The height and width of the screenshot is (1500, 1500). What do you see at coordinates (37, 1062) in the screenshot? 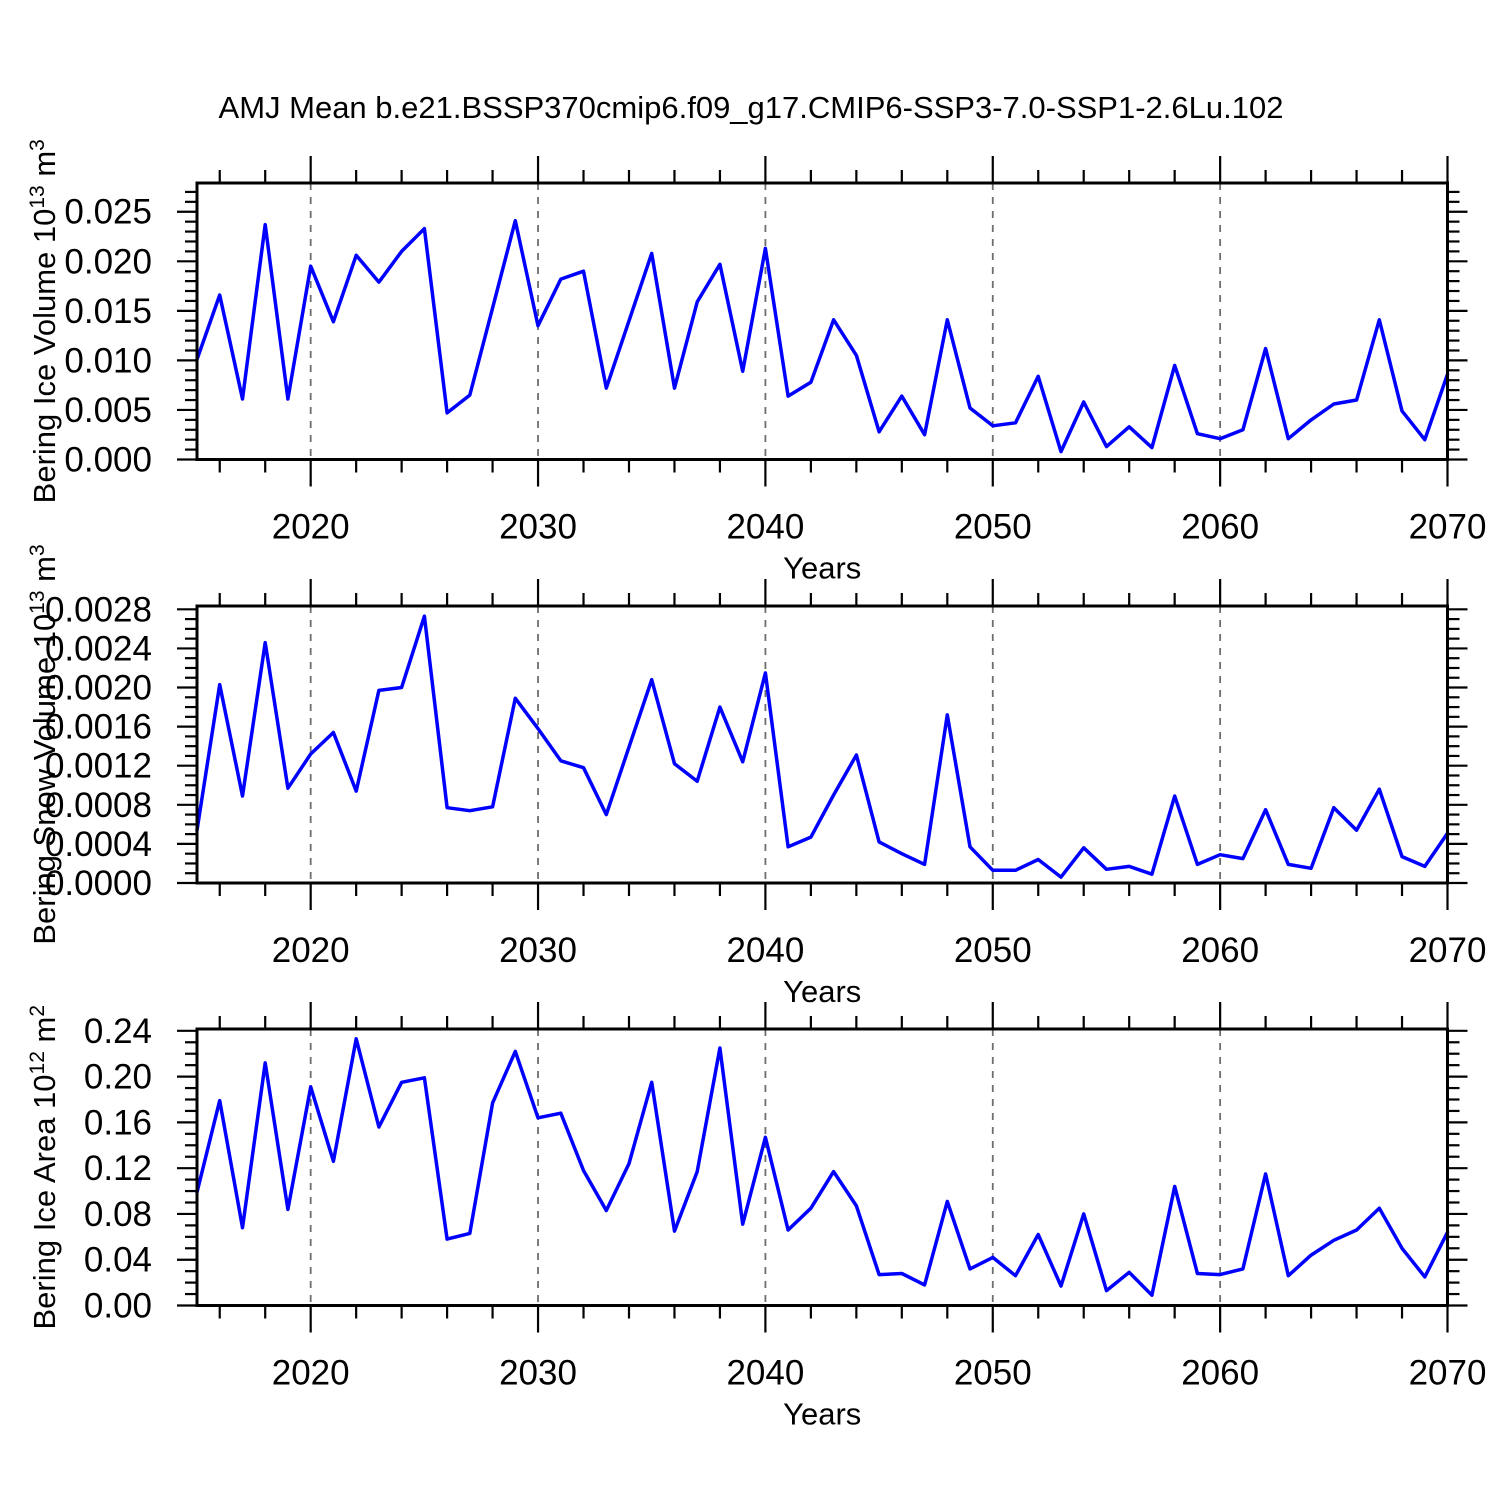
I see `y-axis-title-exponent: 12` at bounding box center [37, 1062].